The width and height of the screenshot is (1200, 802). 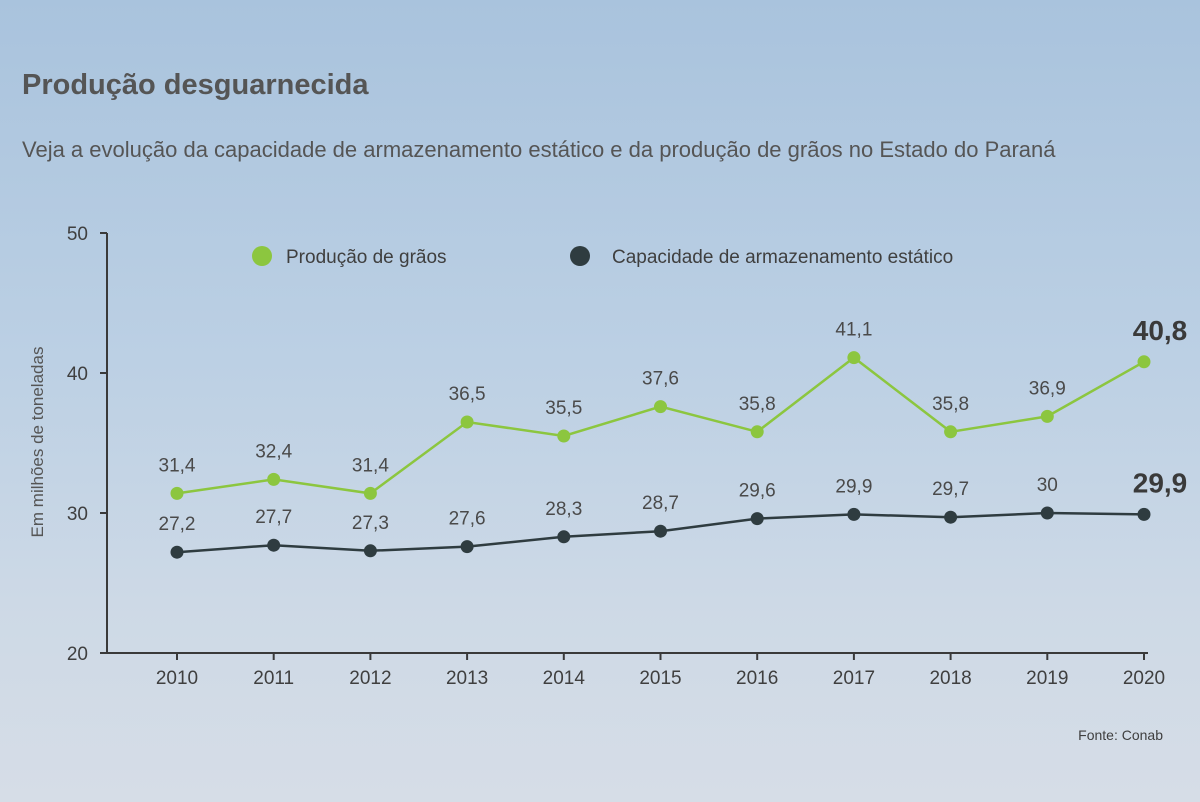 What do you see at coordinates (77, 374) in the screenshot?
I see `y-tick-label: 40` at bounding box center [77, 374].